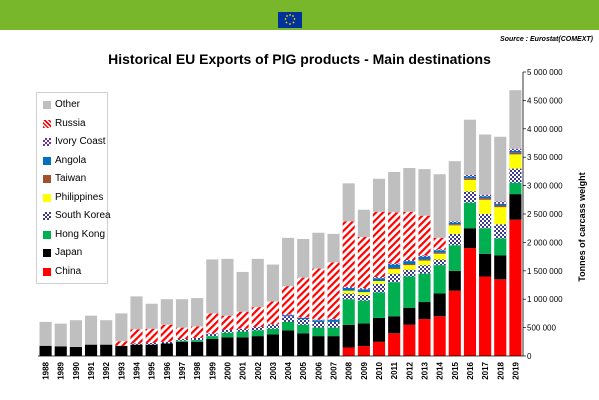 This screenshot has height=400, width=599. Describe the element at coordinates (545, 299) in the screenshot. I see `y-tick-label: 1 000 000` at that location.